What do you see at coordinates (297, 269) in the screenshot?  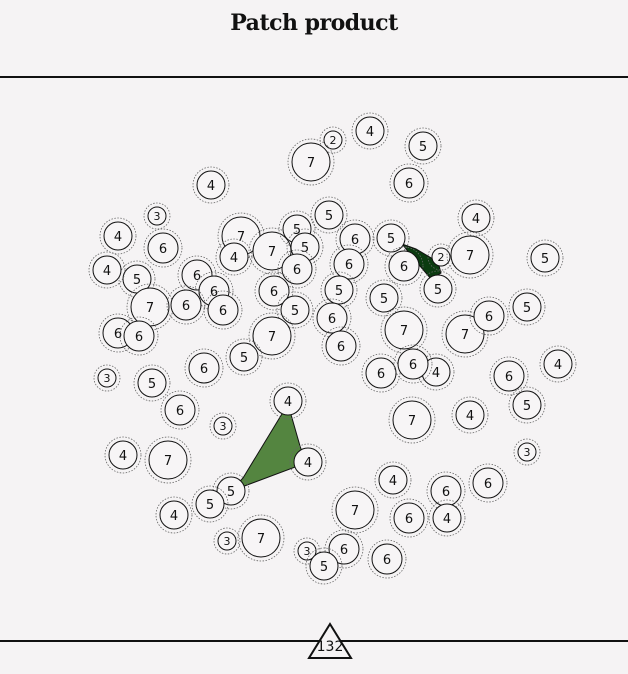 I see `node-23: 6` at bounding box center [297, 269].